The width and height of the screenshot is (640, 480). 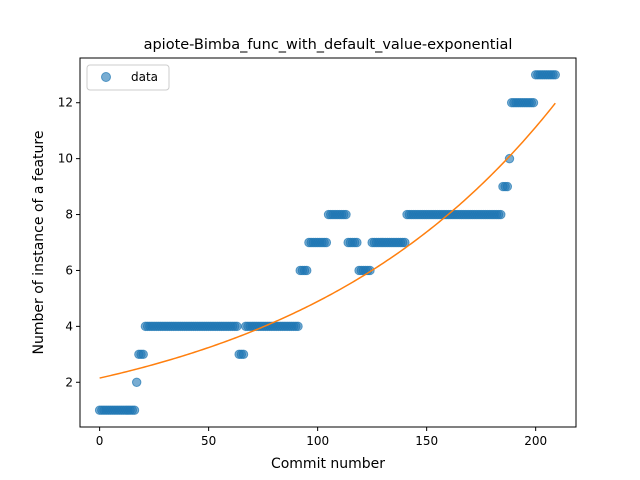 What do you see at coordinates (65, 103) in the screenshot?
I see `y-tick-label: 12` at bounding box center [65, 103].